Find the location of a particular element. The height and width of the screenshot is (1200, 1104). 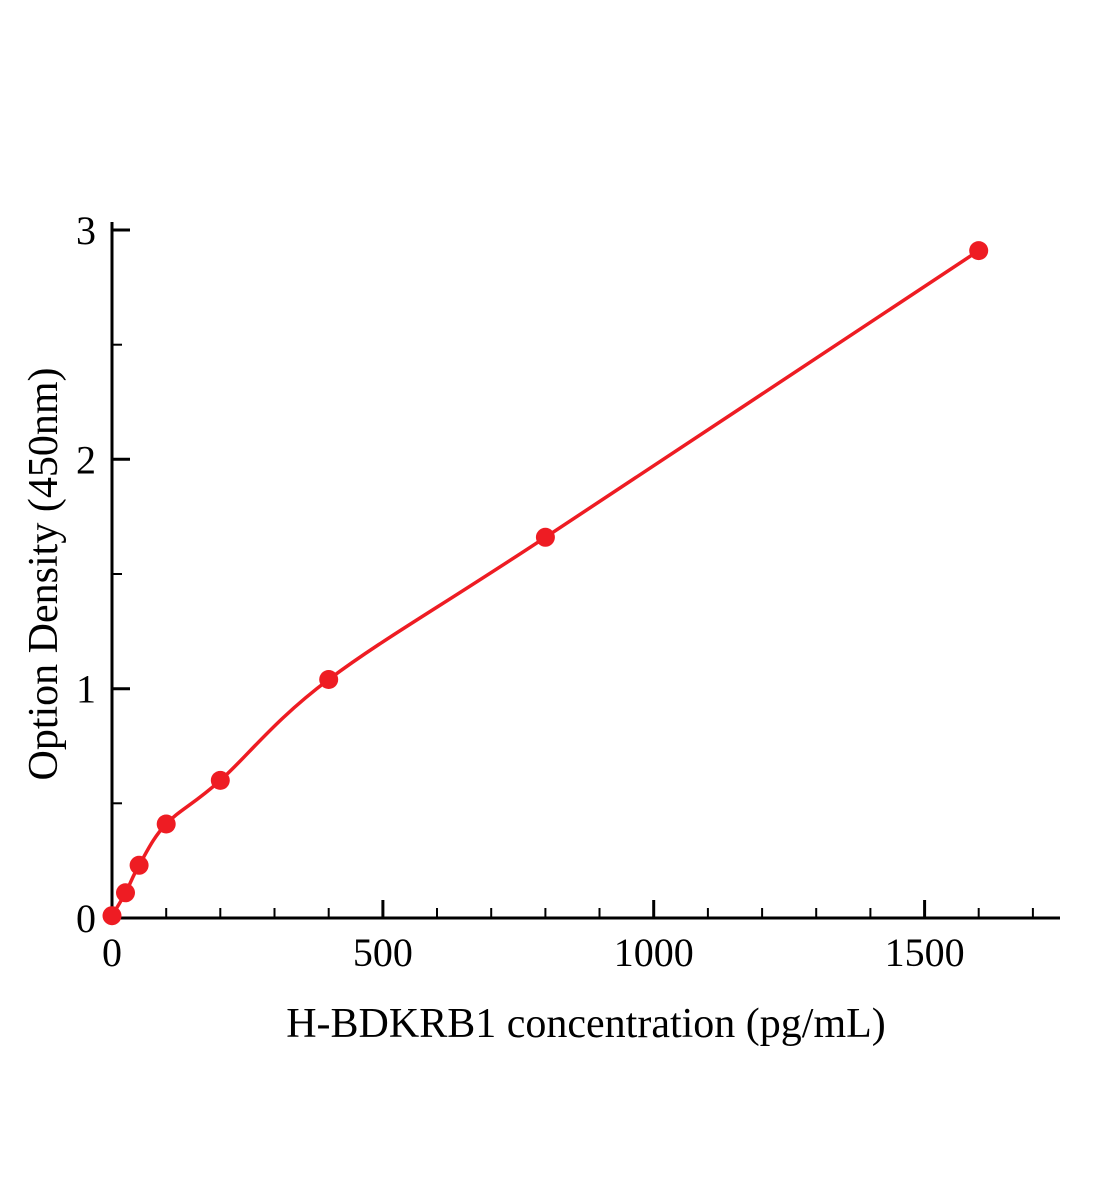

x-tick-label: 0 is located at coordinates (112, 952).